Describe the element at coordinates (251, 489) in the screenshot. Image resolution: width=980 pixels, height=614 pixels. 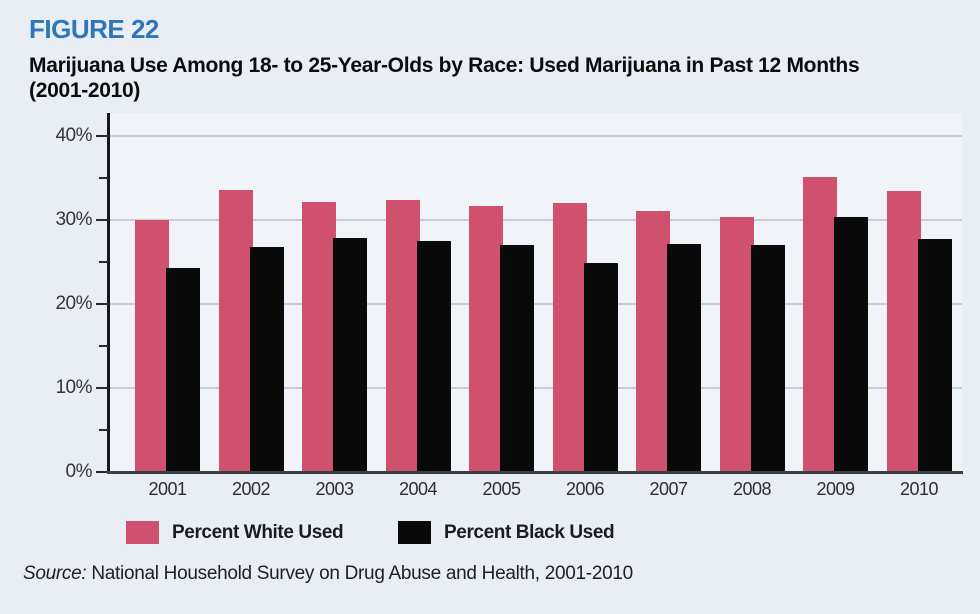
I see `x-axis-label-2002: 2002` at that location.